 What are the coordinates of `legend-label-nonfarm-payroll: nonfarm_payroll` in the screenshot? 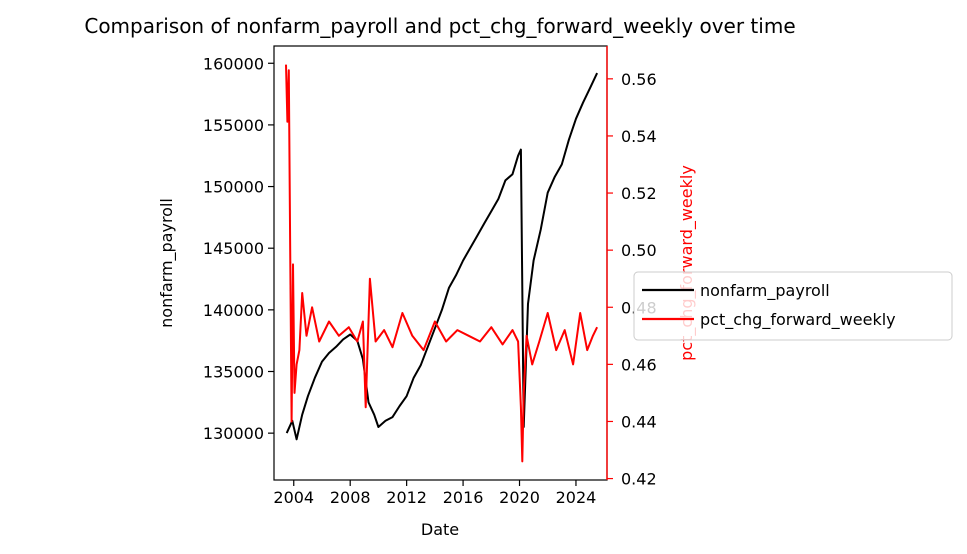 It's located at (765, 291).